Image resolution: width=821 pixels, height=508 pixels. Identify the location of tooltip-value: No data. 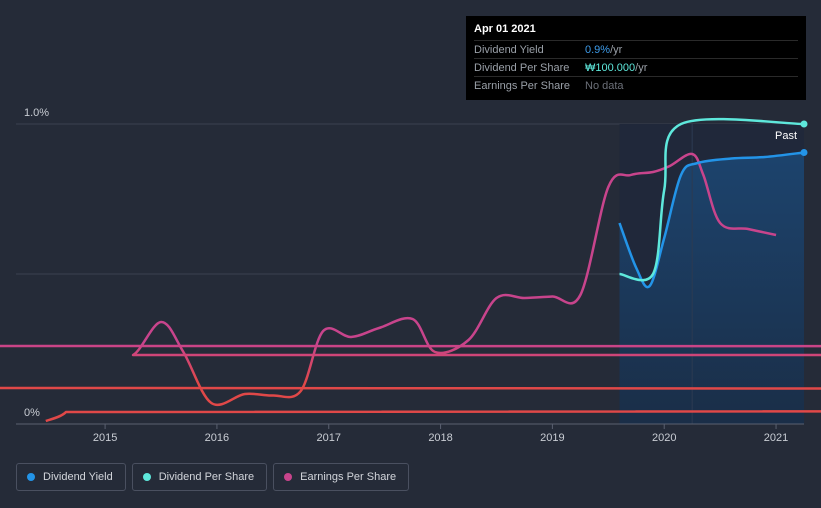
(604, 85).